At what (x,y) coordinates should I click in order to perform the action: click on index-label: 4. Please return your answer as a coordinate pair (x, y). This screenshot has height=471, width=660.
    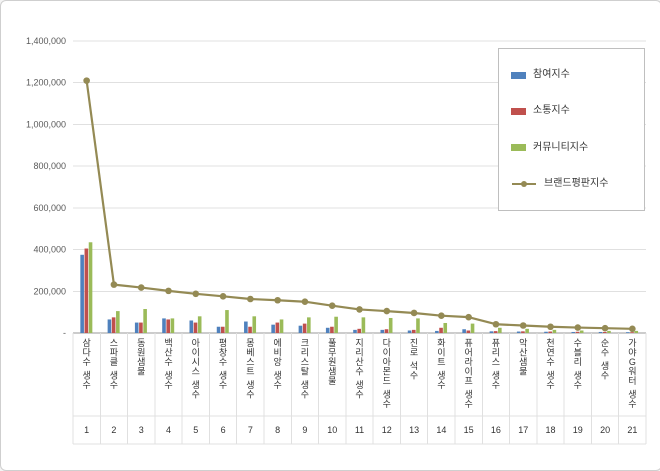
    Looking at the image, I should click on (168, 430).